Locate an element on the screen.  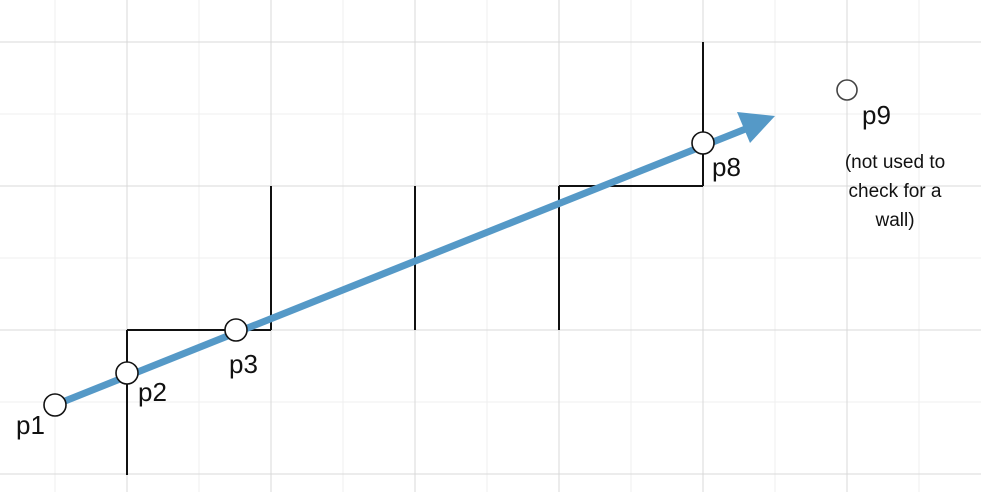
point-p3-marker is located at coordinates (236, 330).